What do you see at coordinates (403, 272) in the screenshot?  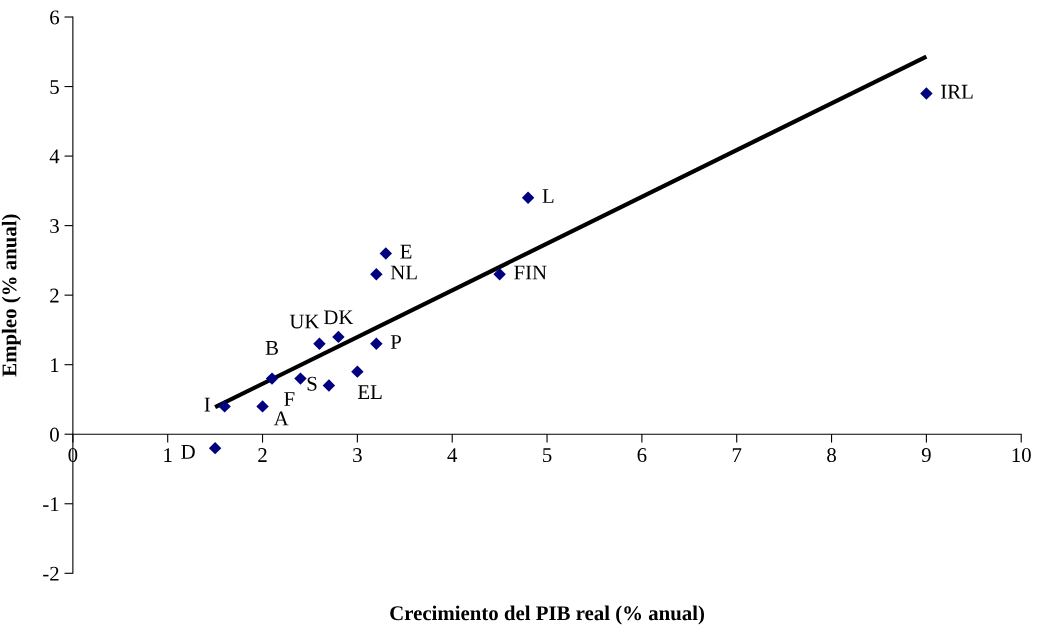 I see `annotation: NL` at bounding box center [403, 272].